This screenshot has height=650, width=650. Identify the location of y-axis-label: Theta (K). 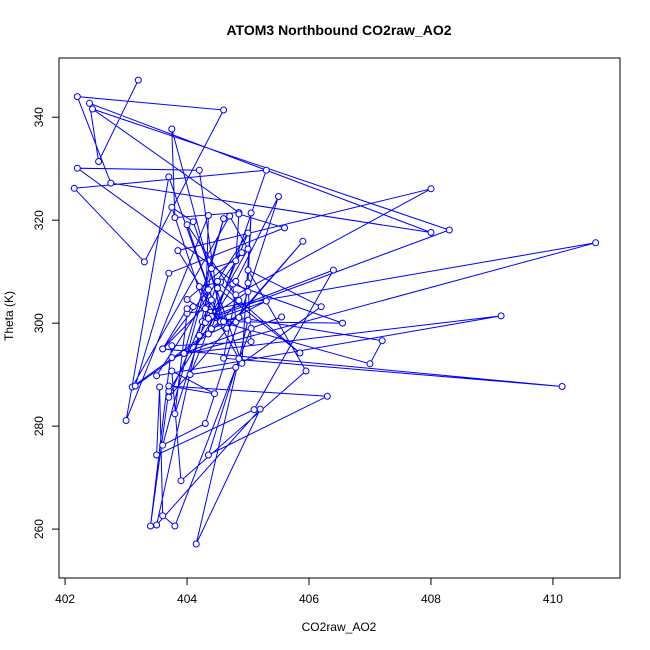
(9, 316).